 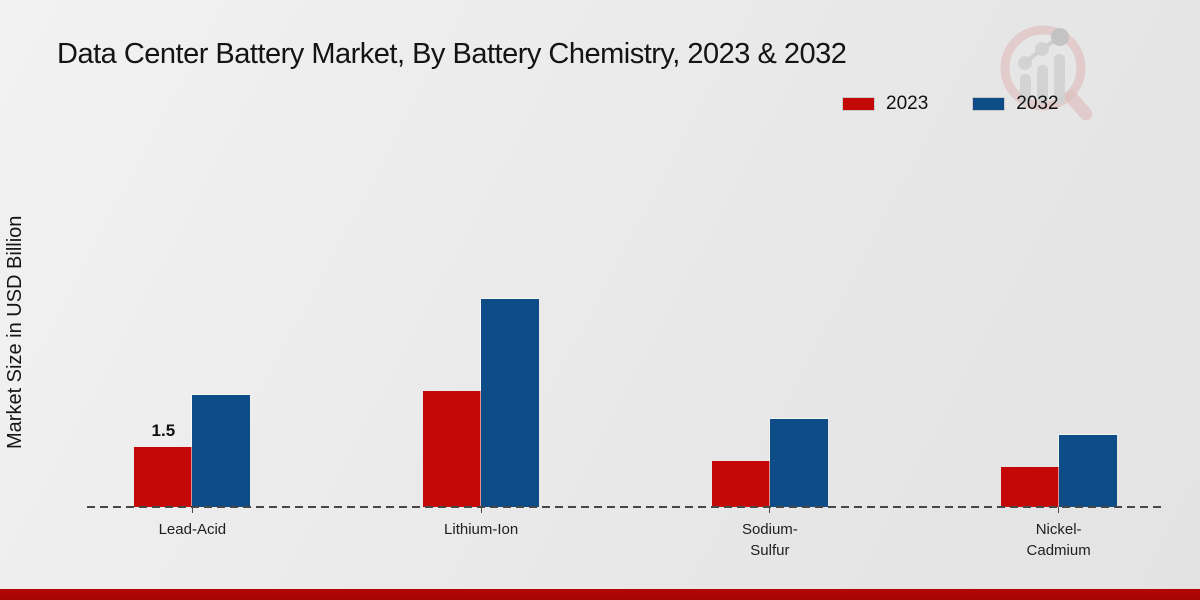 I want to click on brand-watermark-logo, so click(x=1046, y=72).